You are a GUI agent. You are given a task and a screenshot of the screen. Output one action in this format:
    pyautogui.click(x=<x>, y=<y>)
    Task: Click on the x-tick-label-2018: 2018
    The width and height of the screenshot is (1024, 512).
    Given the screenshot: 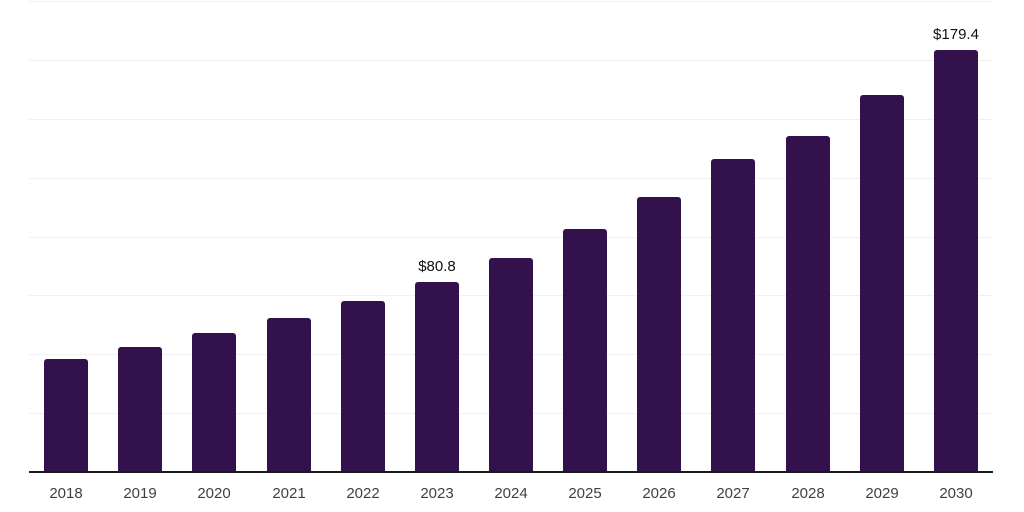 What is the action you would take?
    pyautogui.click(x=66, y=493)
    